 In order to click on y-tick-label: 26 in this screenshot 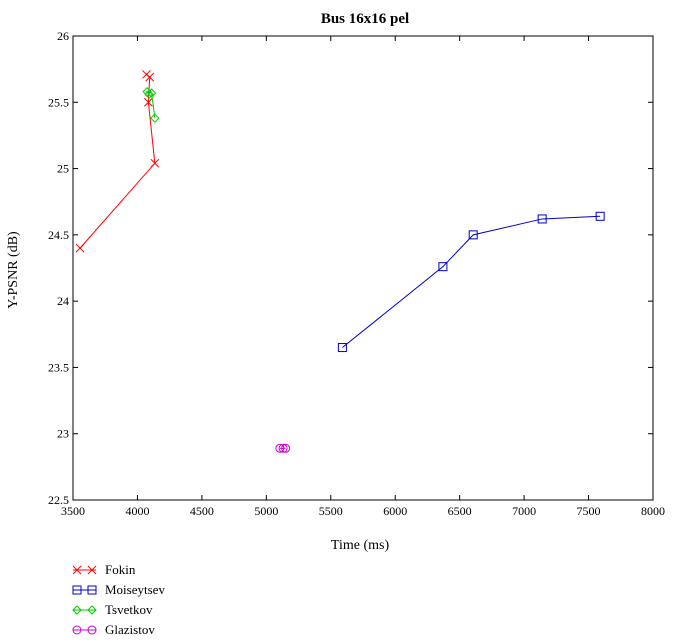, I will do `click(63, 36)`.